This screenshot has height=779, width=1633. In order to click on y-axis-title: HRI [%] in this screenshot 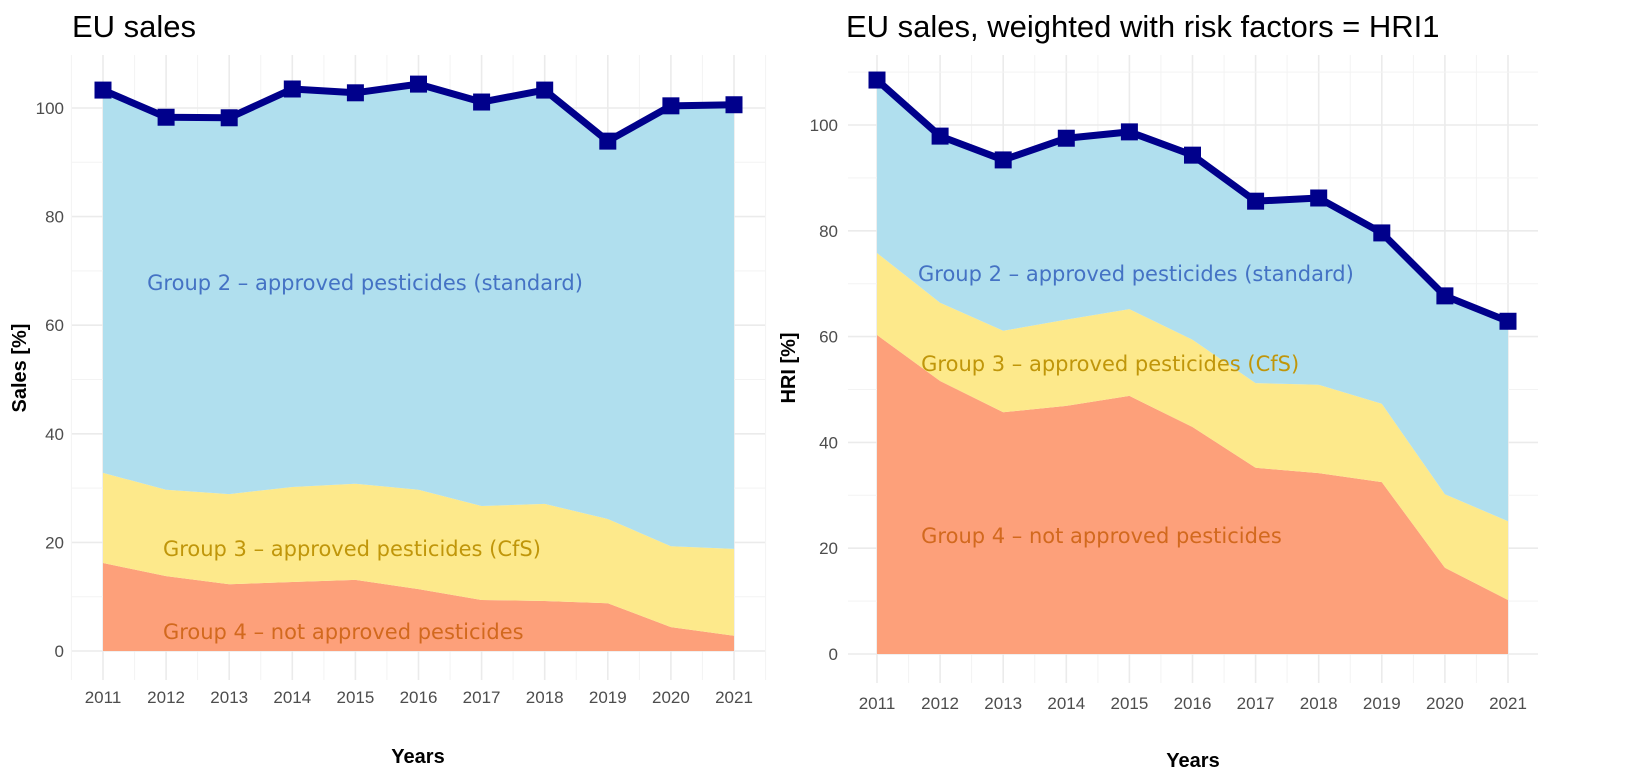, I will do `click(789, 367)`.